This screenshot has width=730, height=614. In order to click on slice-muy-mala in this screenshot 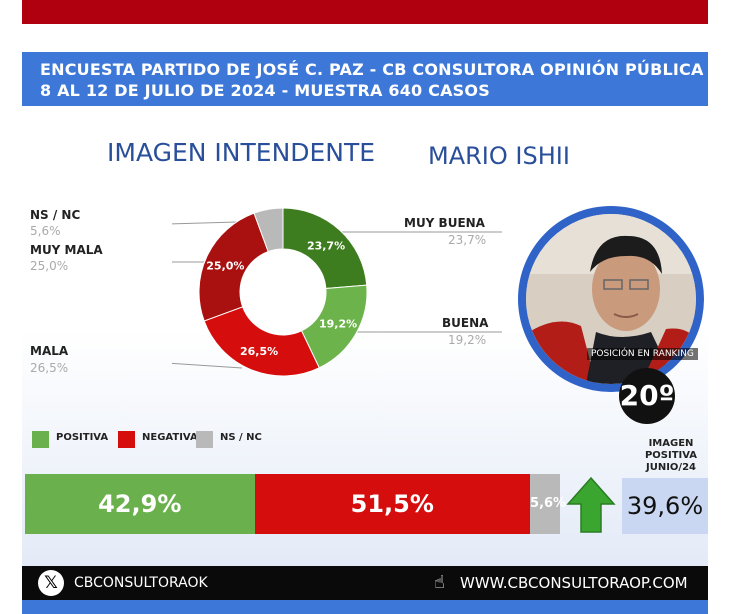, I will do `click(233, 267)`.